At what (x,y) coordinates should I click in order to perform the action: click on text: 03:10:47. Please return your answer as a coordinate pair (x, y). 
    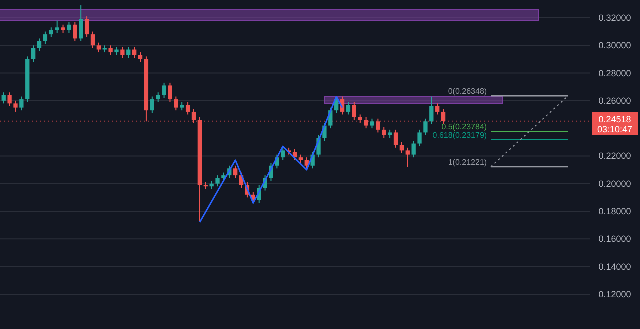
    Looking at the image, I should click on (615, 129).